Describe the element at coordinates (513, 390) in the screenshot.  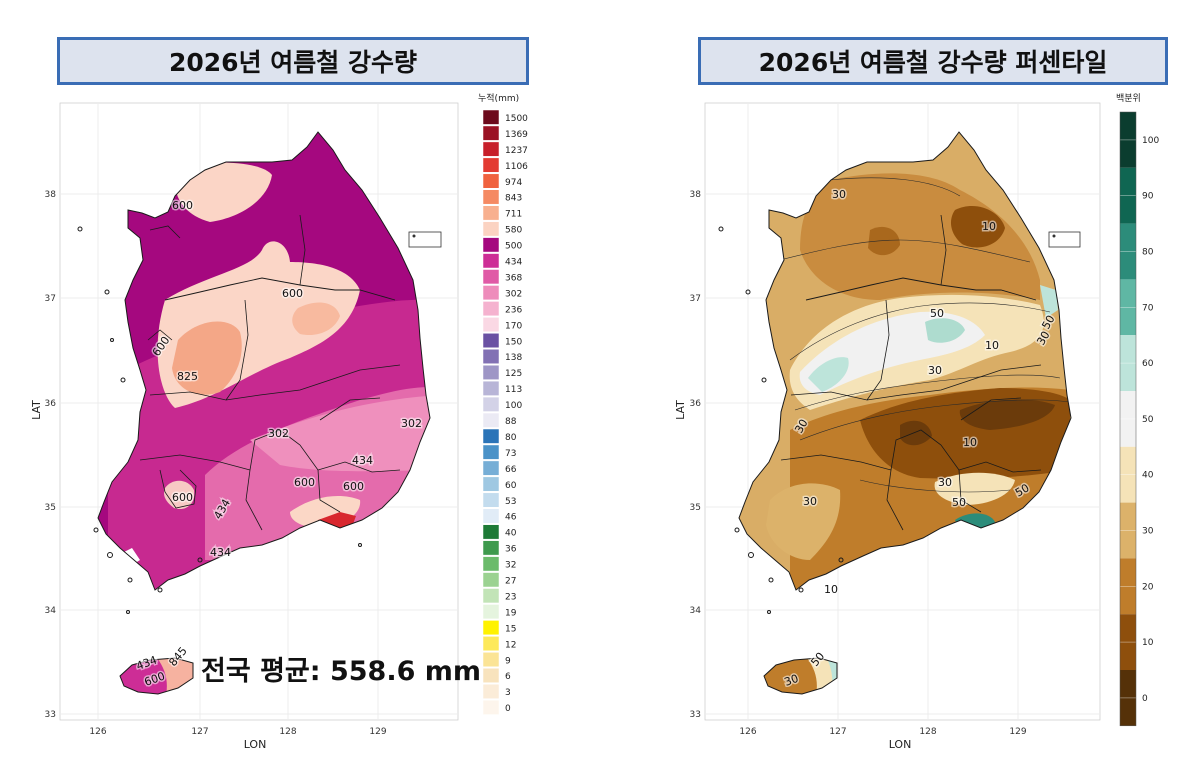
I see `legend-label: 113` at that location.